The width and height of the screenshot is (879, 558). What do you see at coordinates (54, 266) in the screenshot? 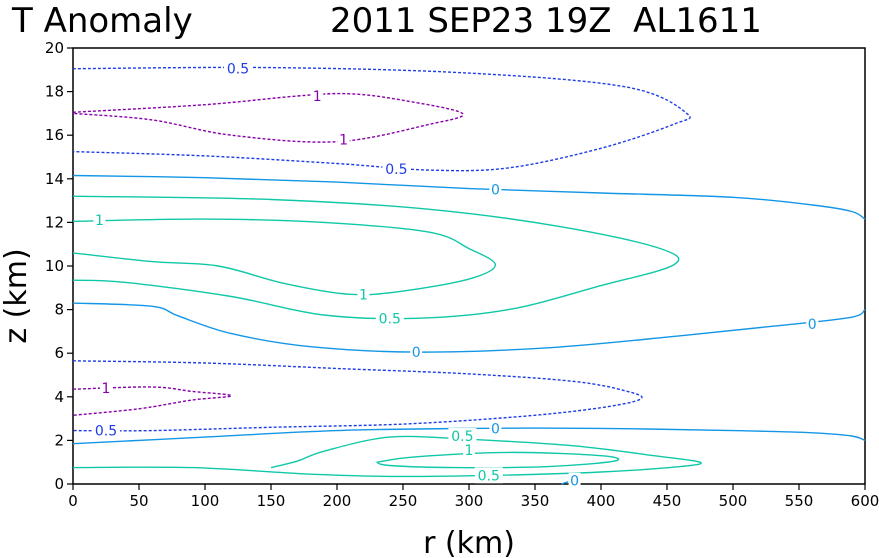
I see `y-tick-label: 10` at bounding box center [54, 266].